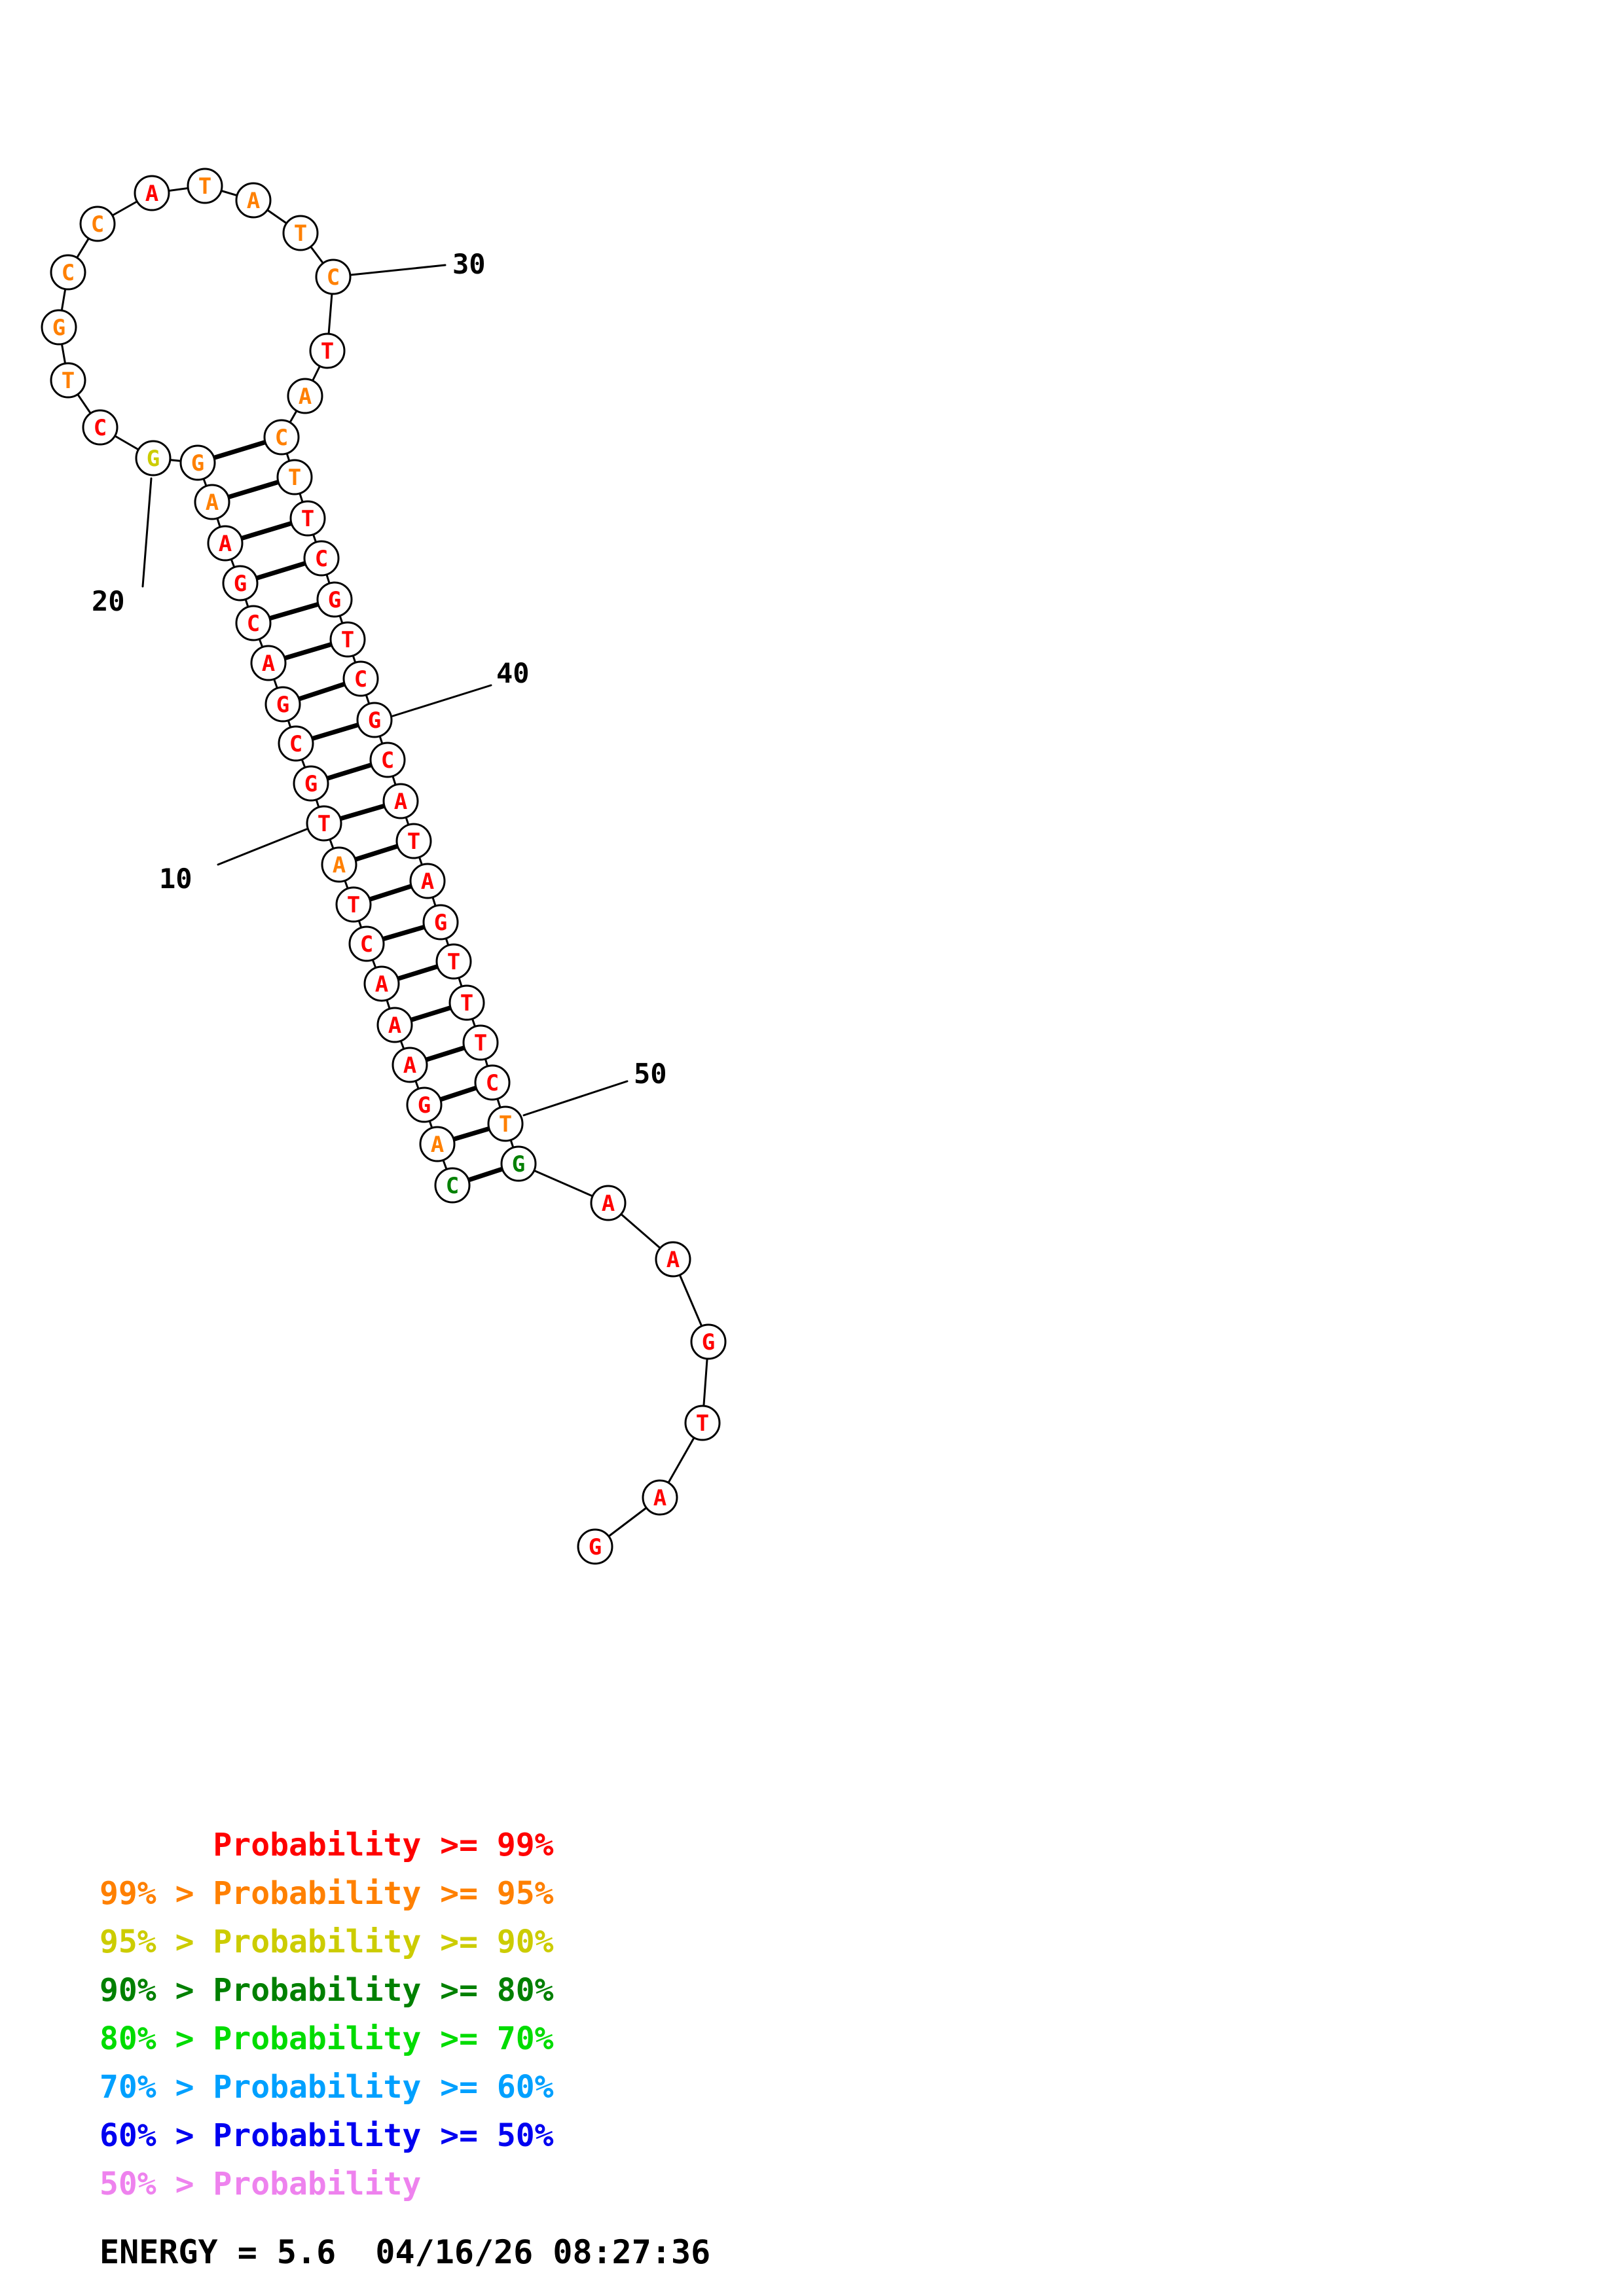  I want to click on nucleotide-38: T, so click(347, 639).